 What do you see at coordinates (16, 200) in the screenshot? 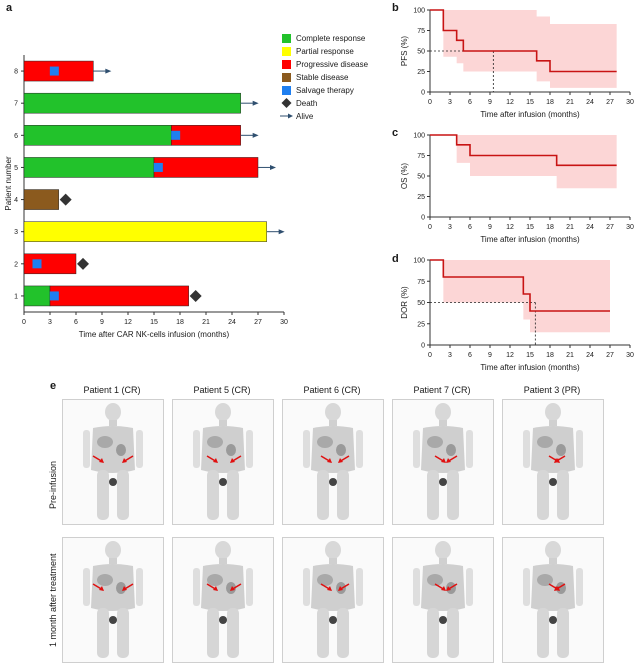
I see `y-tick-label: 4` at bounding box center [16, 200].